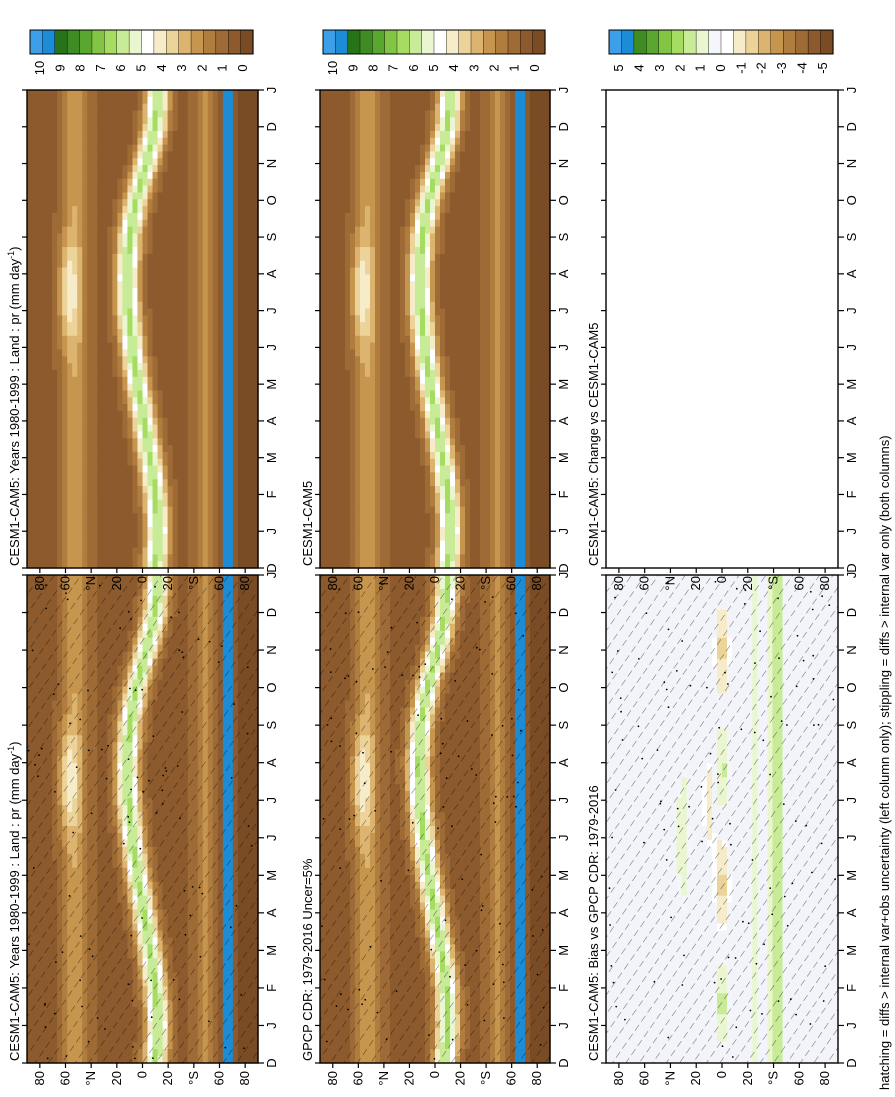 This screenshot has height=1097, width=895. I want to click on month-tick-label: M, so click(271, 950).